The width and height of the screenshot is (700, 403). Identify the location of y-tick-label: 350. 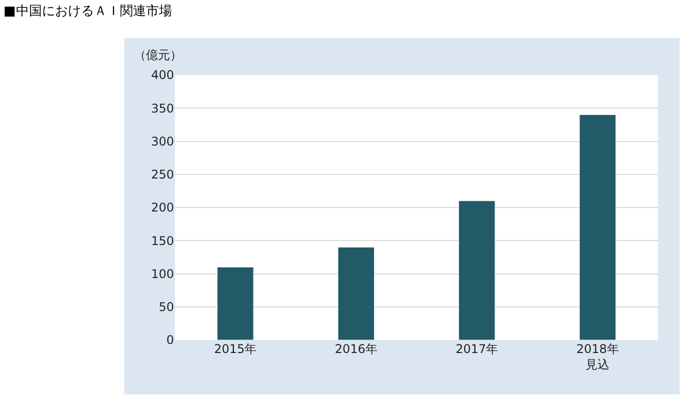
(162, 108).